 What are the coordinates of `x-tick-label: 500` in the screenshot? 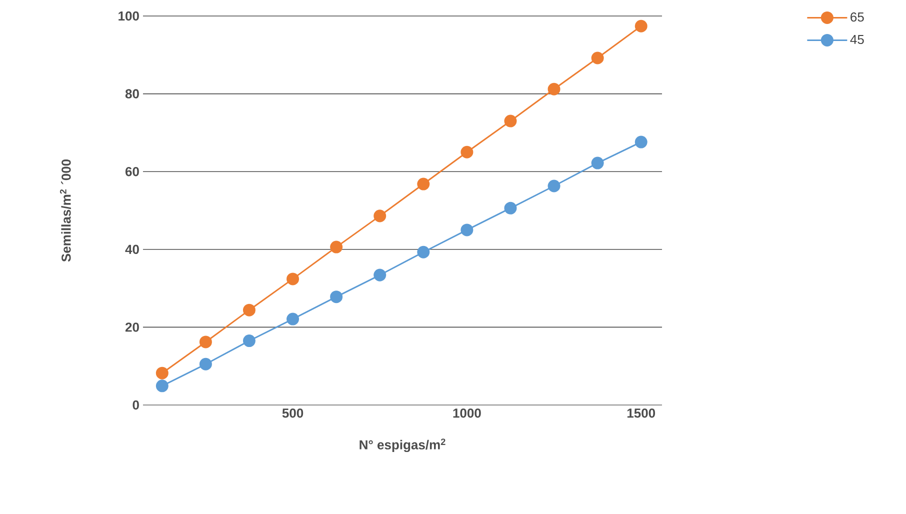 It's located at (293, 413).